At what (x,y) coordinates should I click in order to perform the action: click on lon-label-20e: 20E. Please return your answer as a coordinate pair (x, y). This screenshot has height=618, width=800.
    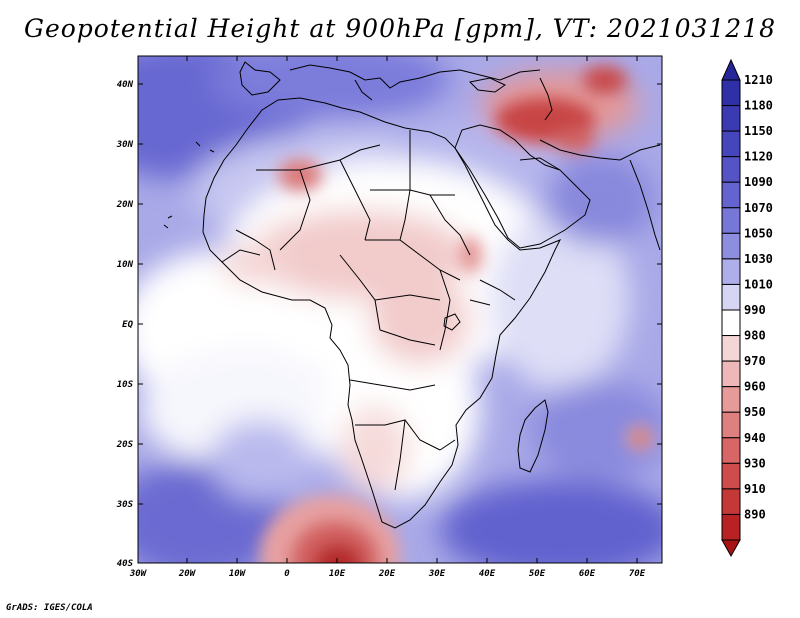
    Looking at the image, I should click on (387, 574).